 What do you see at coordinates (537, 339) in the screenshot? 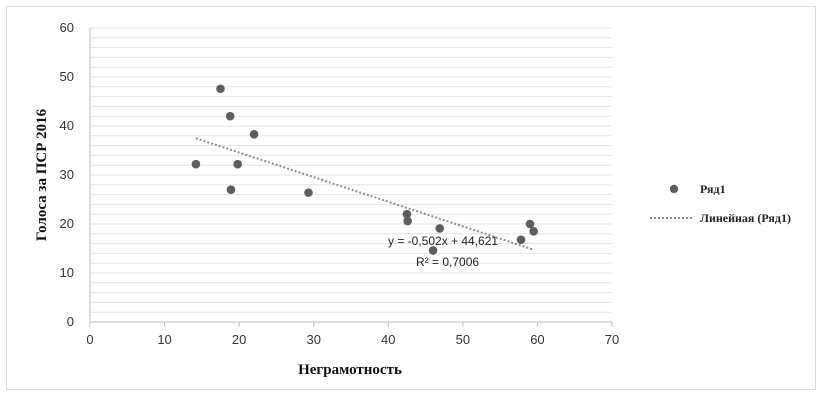
I see `x-tick-label: 60` at bounding box center [537, 339].